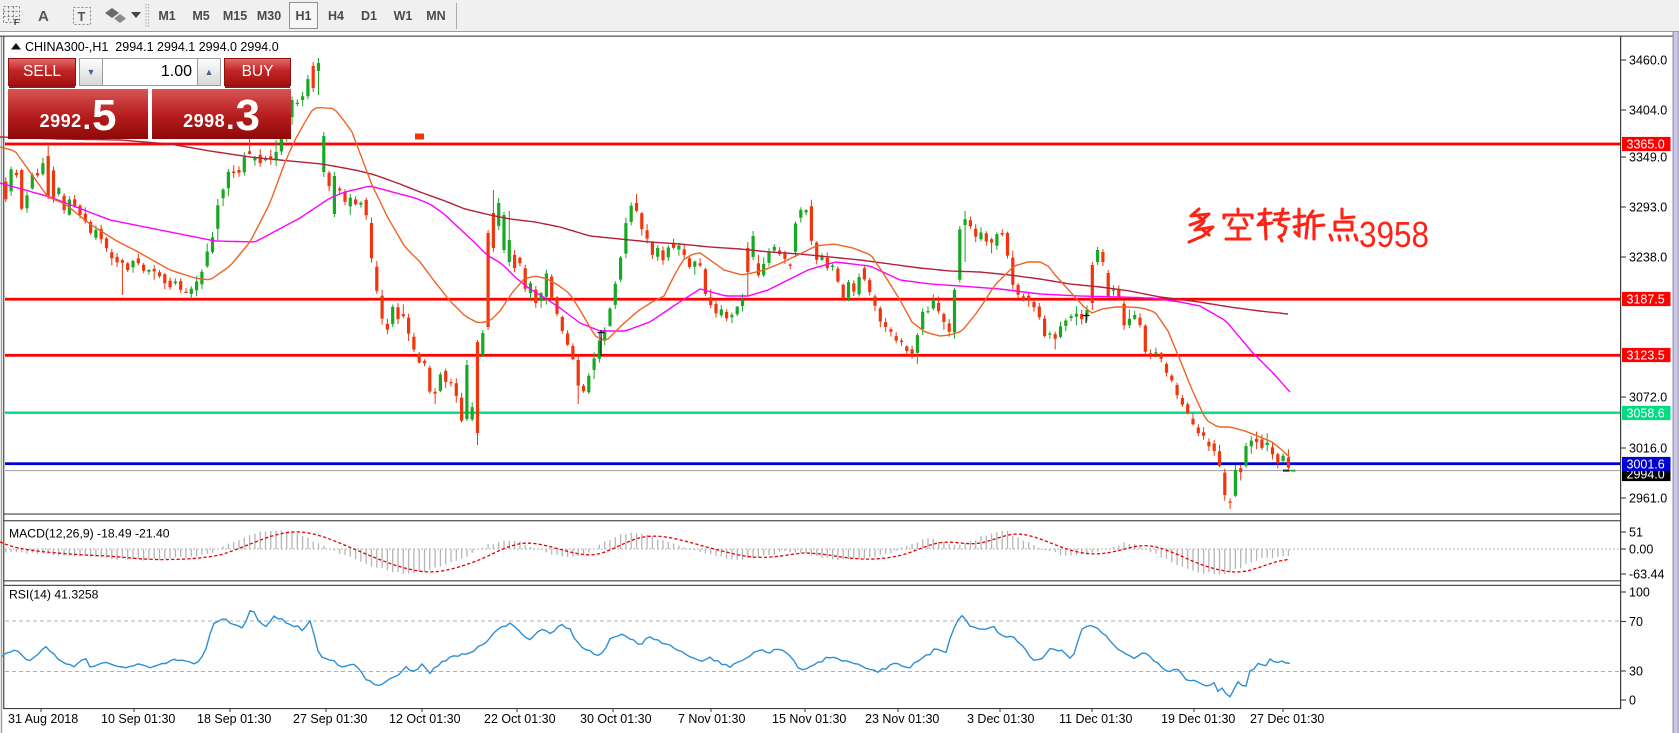 Image resolution: width=1679 pixels, height=733 pixels. Describe the element at coordinates (1646, 300) in the screenshot. I see `svg-text: 3187.5` at that location.